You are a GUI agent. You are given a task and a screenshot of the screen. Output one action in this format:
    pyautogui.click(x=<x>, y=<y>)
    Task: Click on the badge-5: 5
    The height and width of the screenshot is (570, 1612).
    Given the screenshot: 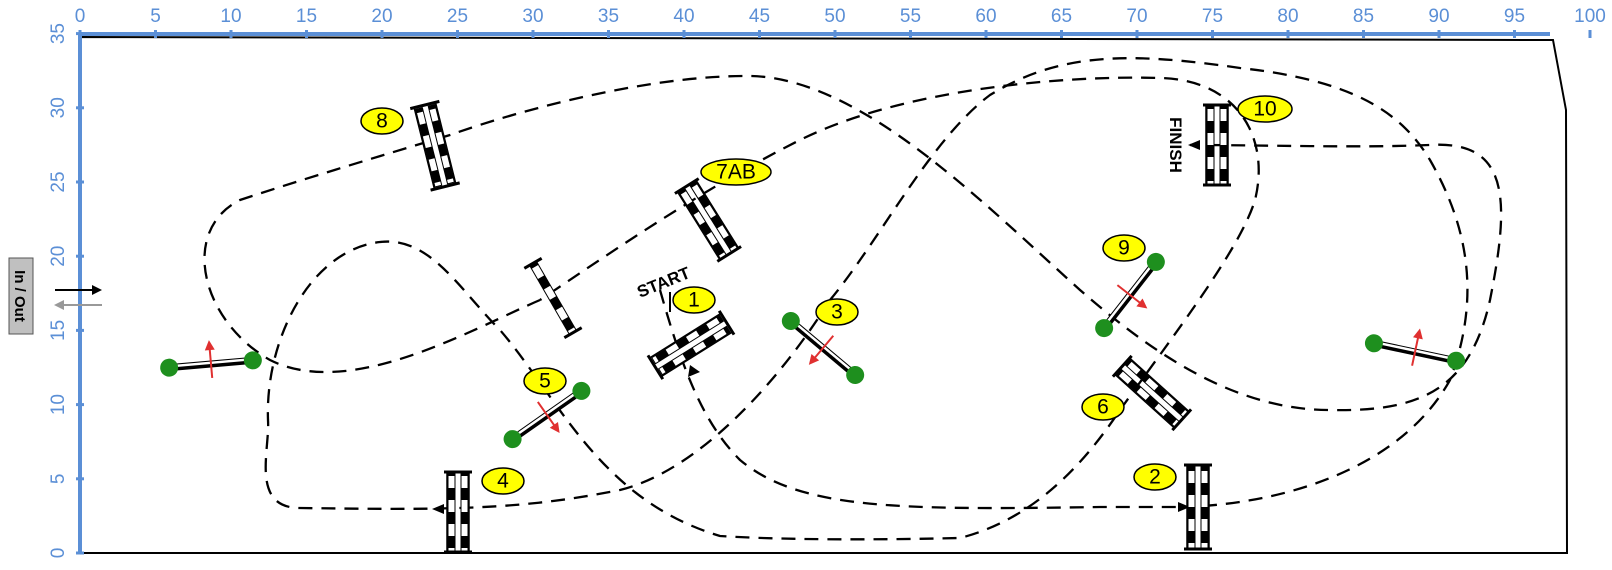 What is the action you would take?
    pyautogui.click(x=545, y=381)
    